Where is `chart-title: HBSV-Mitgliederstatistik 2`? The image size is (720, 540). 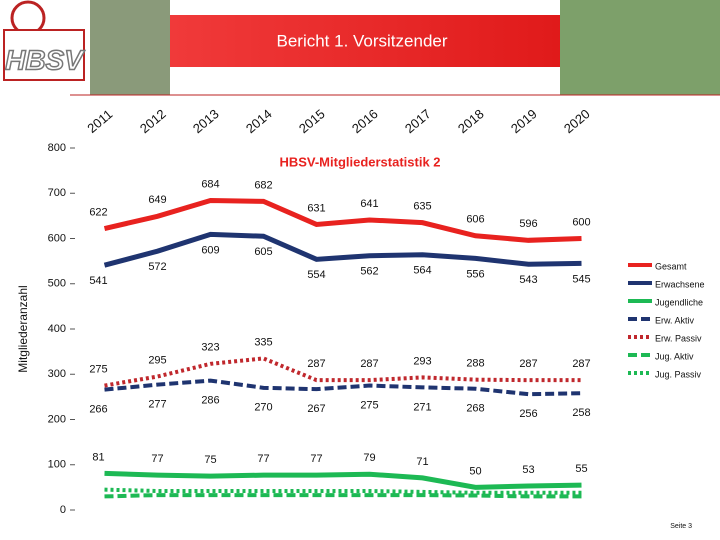
chart-title: HBSV-Mitgliederstatistik 2 is located at coordinates (359, 161).